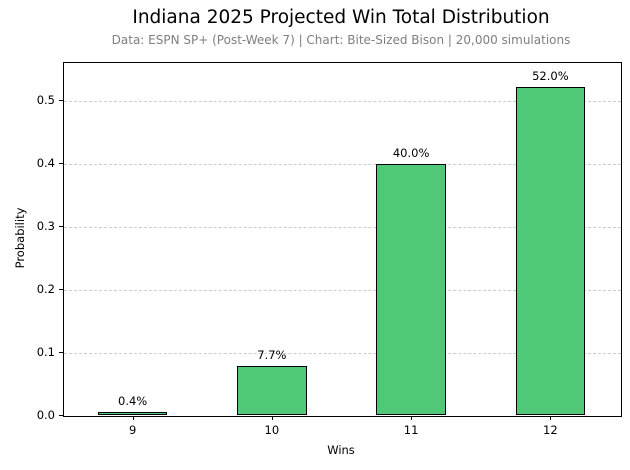 The image size is (630, 470). What do you see at coordinates (132, 430) in the screenshot?
I see `x-tick-label: 9` at bounding box center [132, 430].